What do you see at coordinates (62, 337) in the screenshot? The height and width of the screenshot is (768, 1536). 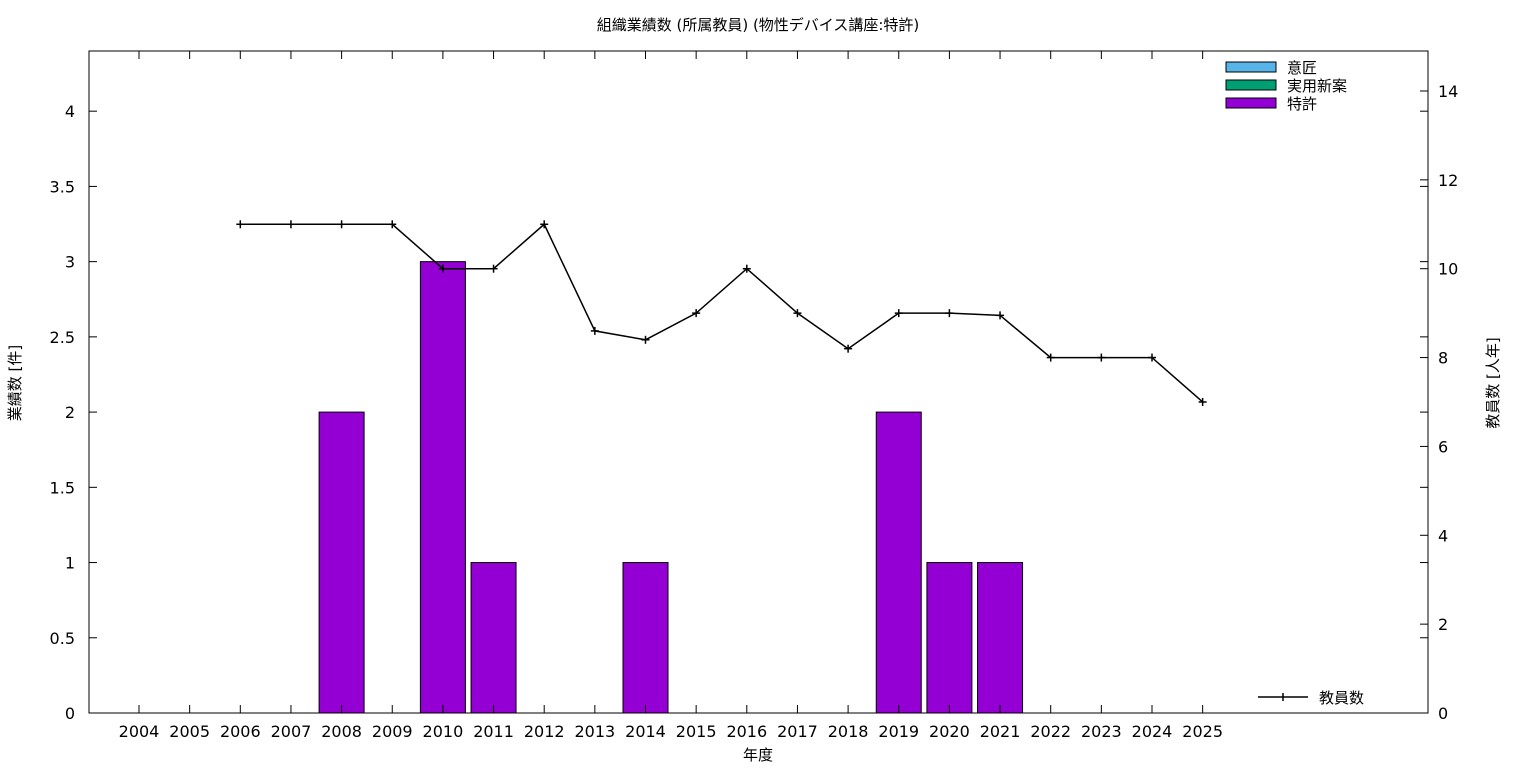 I see `y-tick-label: 2.5` at bounding box center [62, 337].